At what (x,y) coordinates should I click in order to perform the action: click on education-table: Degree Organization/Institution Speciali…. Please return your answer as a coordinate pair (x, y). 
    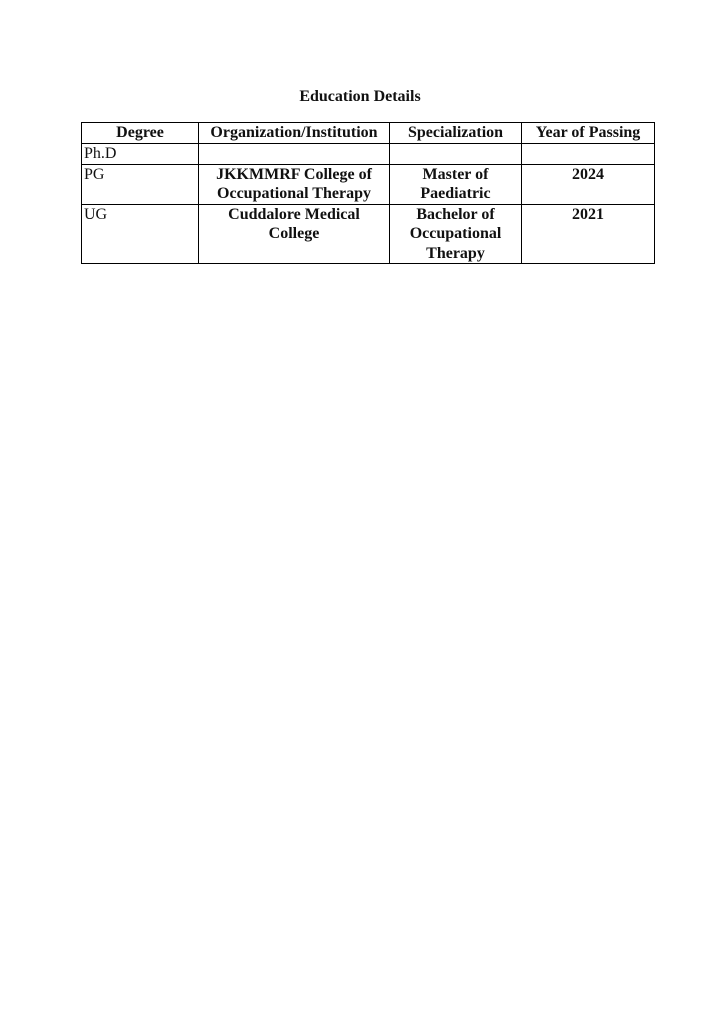
    Looking at the image, I should click on (368, 193).